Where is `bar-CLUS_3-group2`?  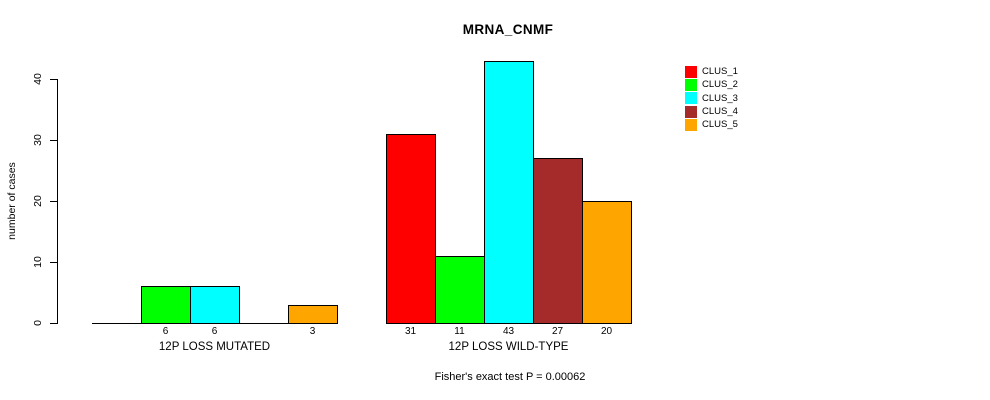 bar-CLUS_3-group2 is located at coordinates (509, 192).